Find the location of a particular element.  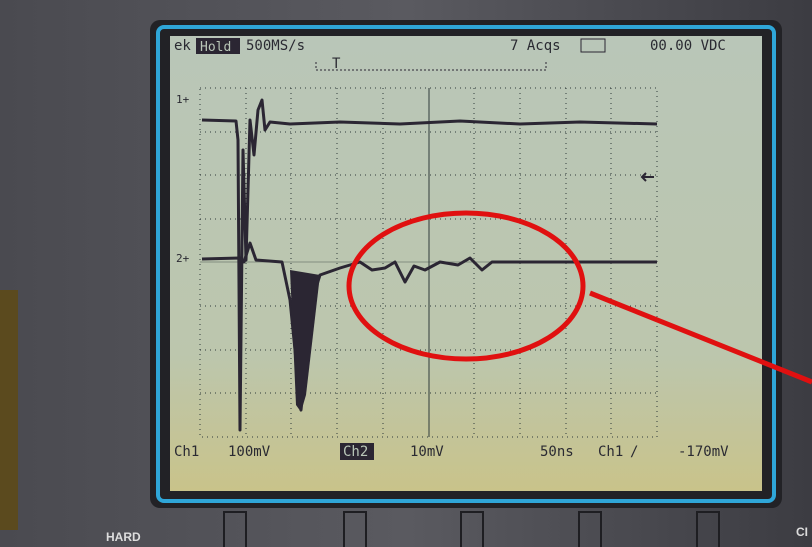

channel-marker: 2+ is located at coordinates (183, 258).